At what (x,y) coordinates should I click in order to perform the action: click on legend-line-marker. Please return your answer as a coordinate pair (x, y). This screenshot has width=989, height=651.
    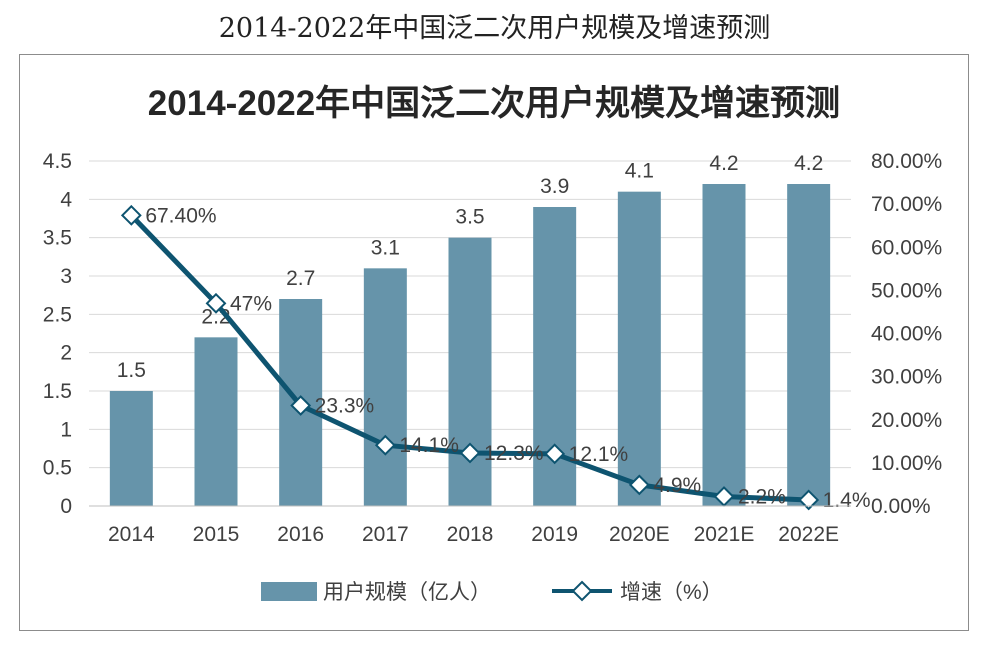
    Looking at the image, I should click on (582, 591).